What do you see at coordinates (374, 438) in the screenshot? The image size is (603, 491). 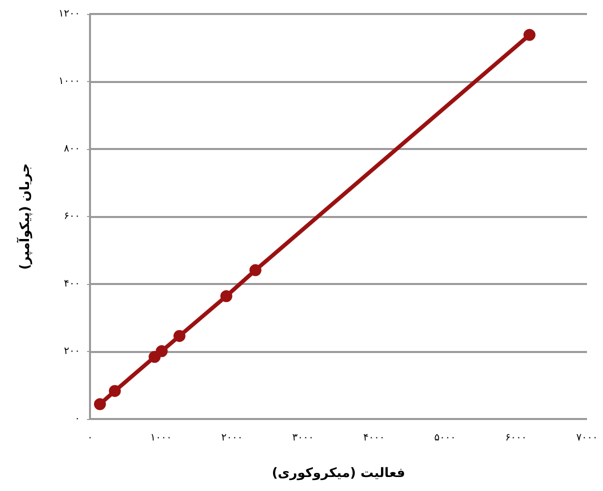 I see `x-tick-label: ۴۰۰۰` at bounding box center [374, 438].